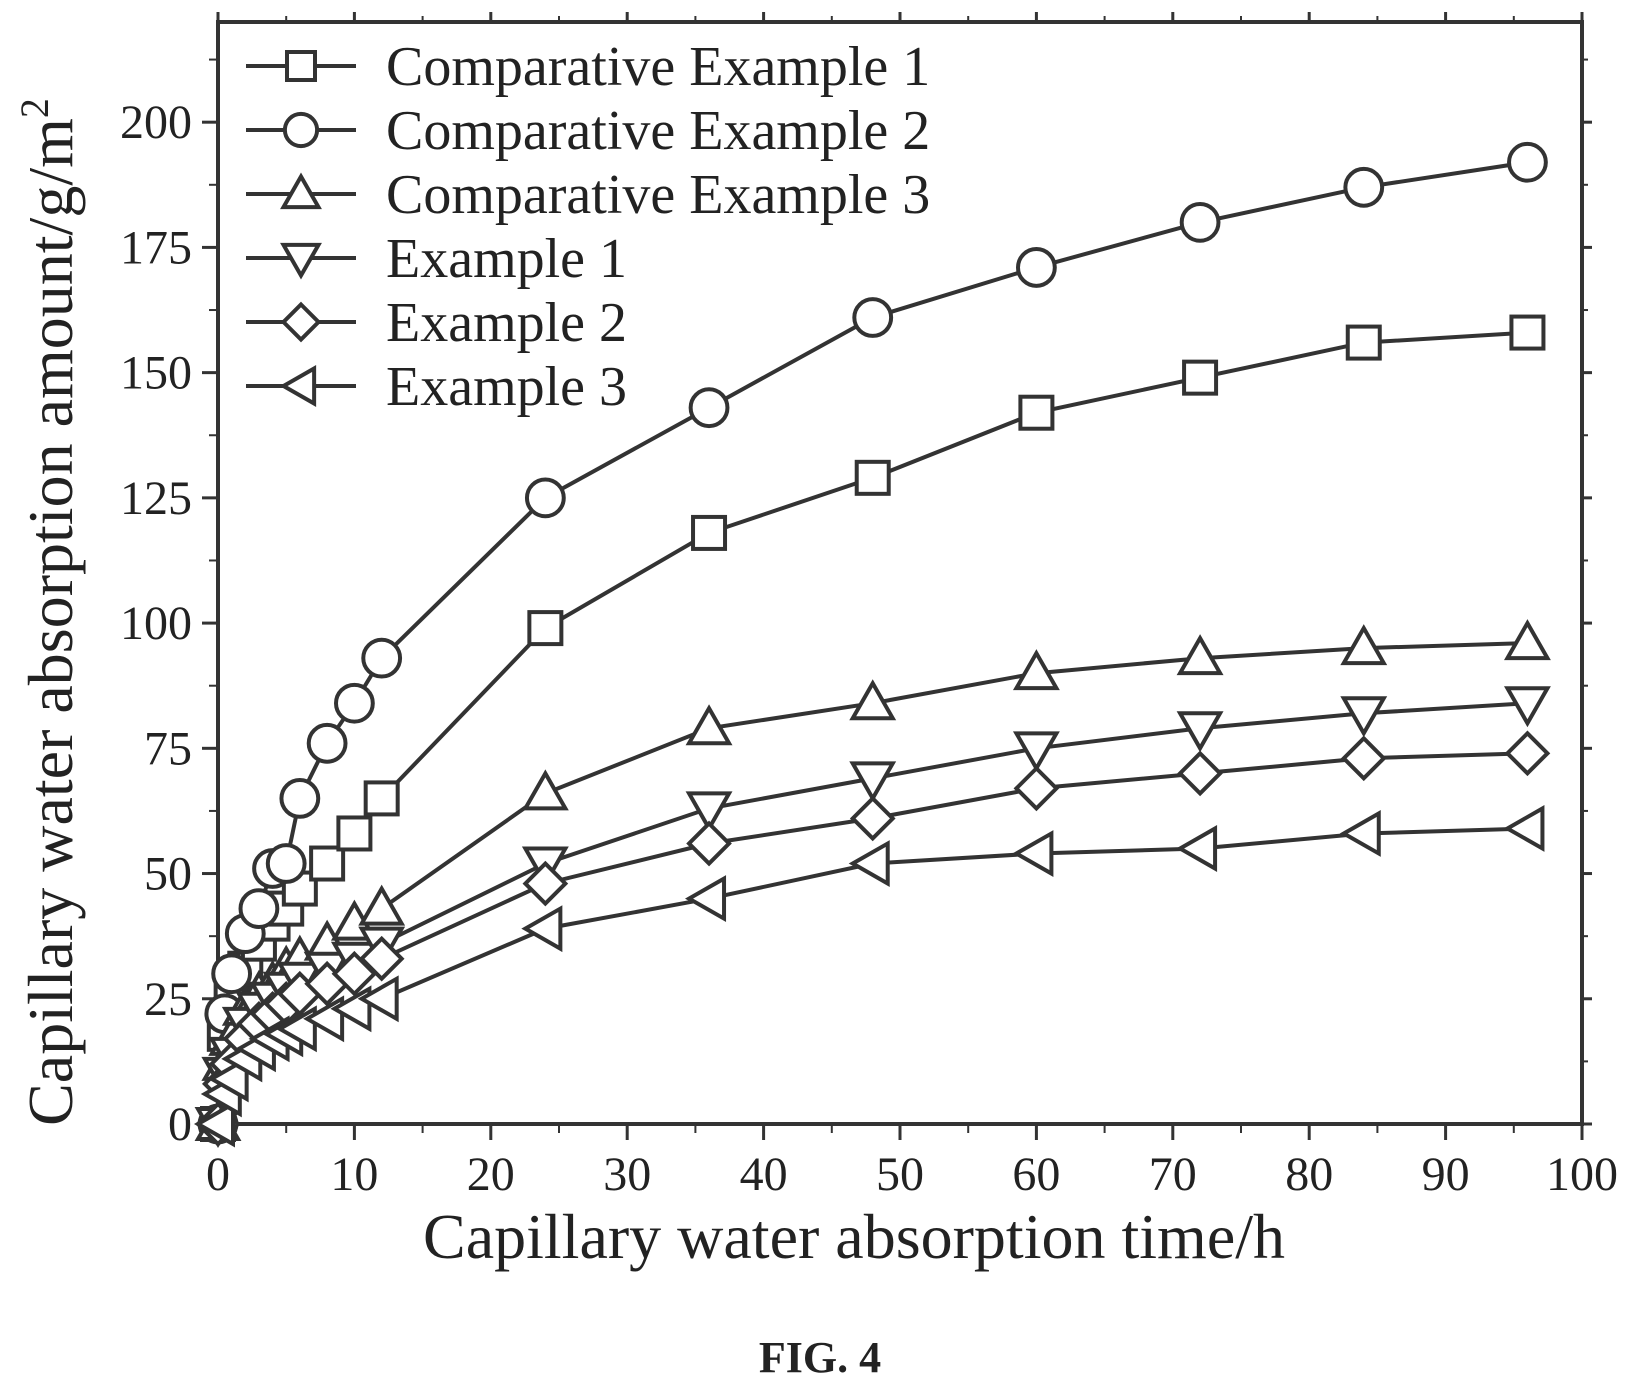  I want to click on y-axis-title-main: Capillary water absorption amount/g/m, so click(50, 622).